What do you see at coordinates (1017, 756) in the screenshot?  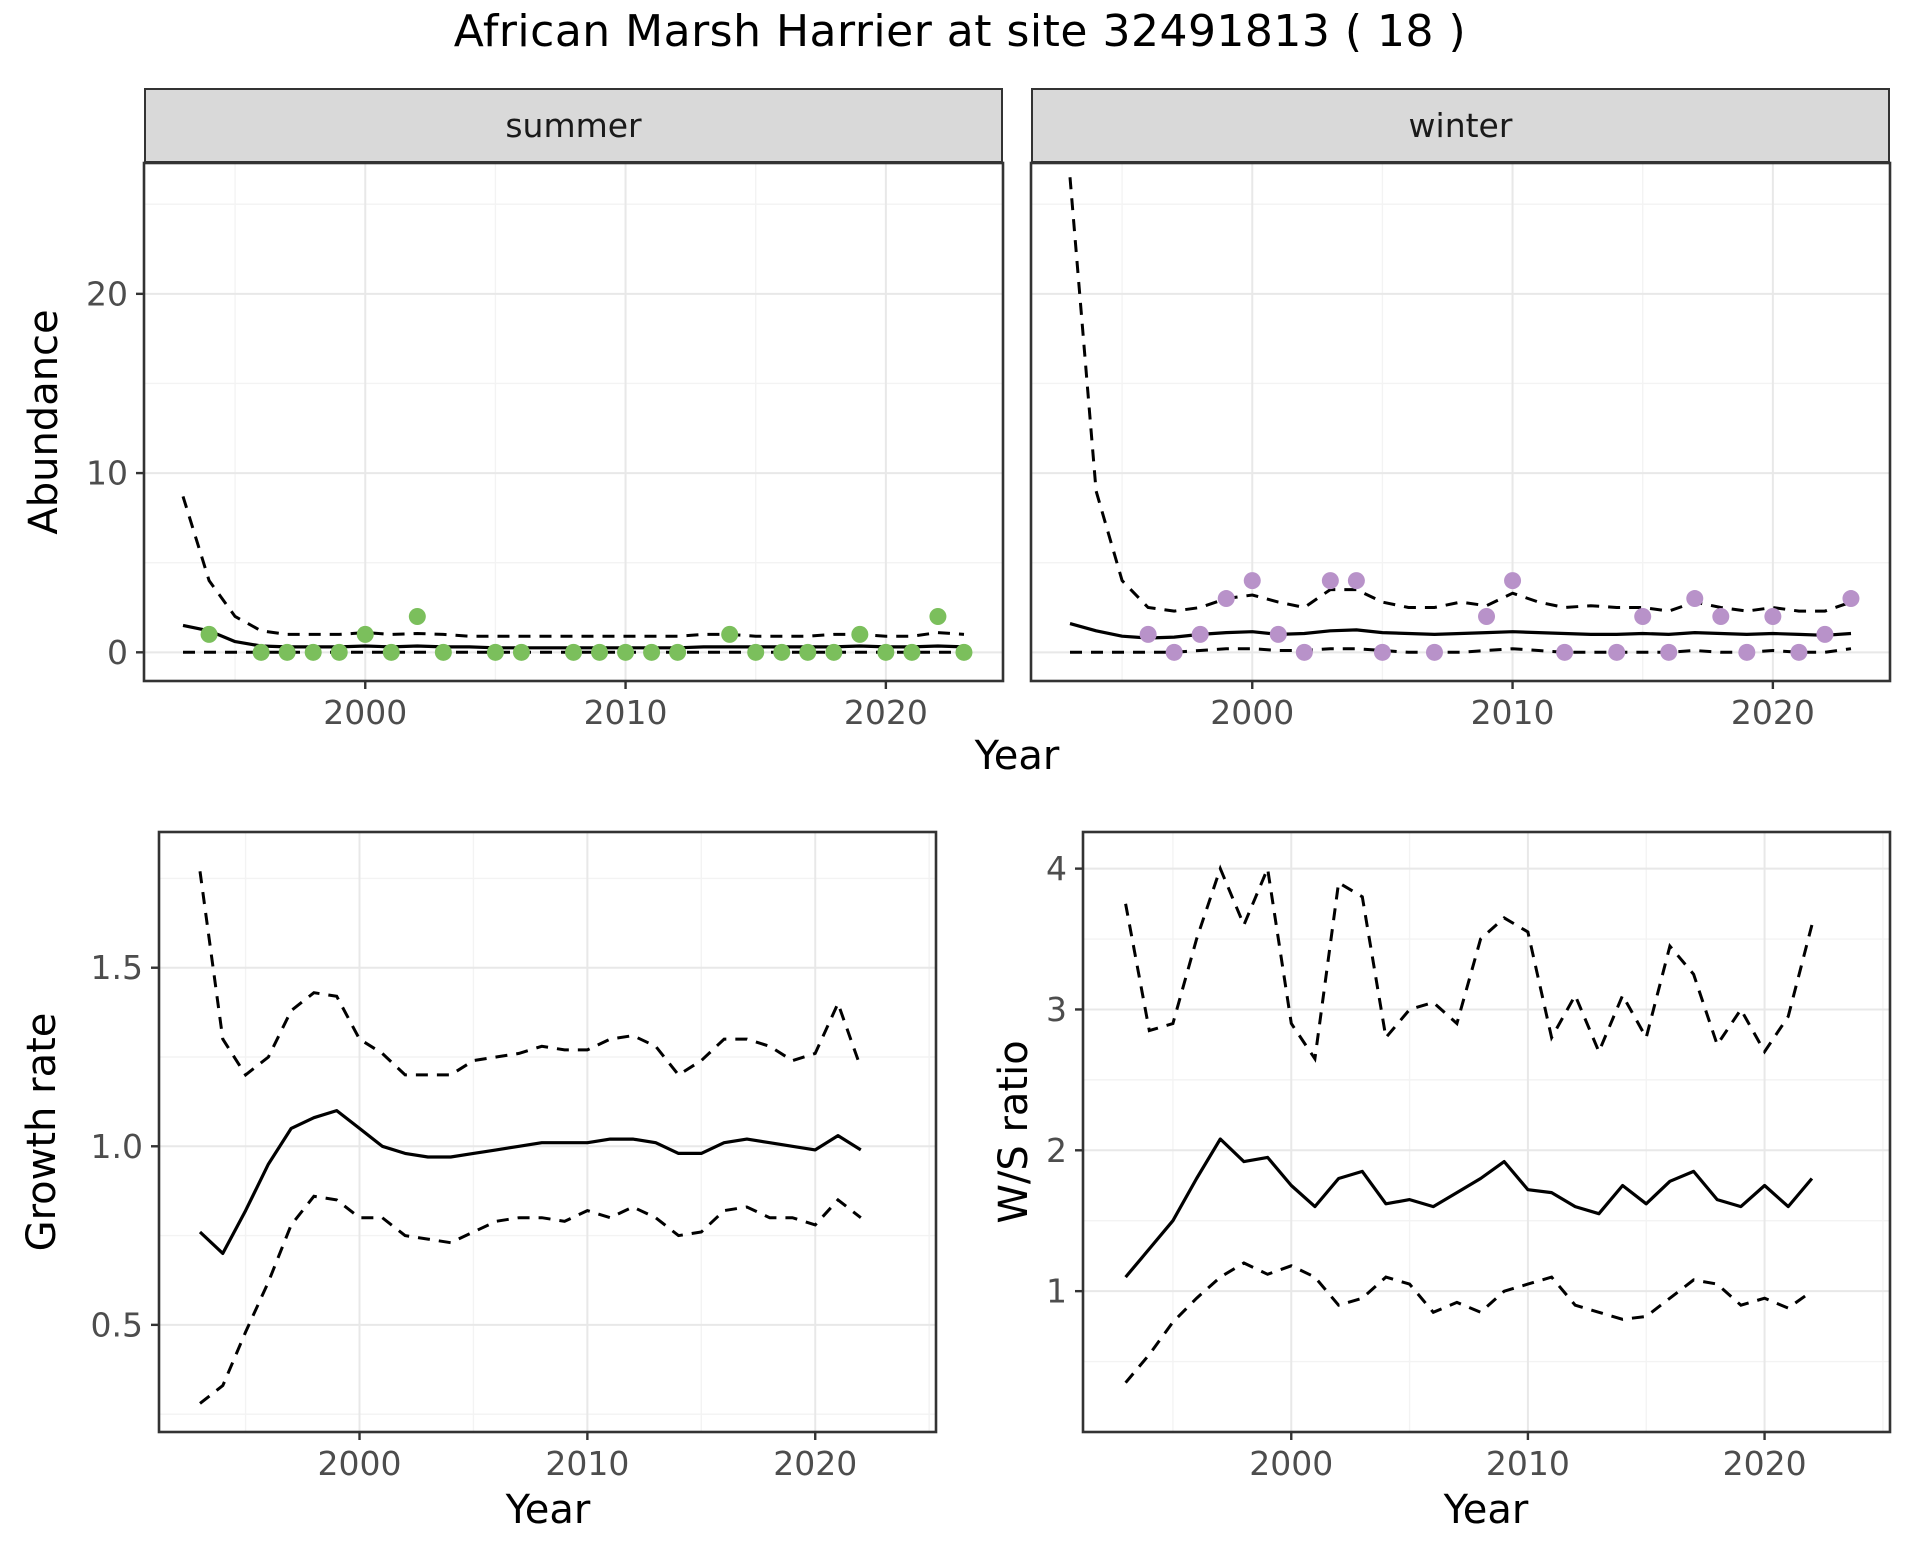 I see `x-axis-label-year-top: Year` at bounding box center [1017, 756].